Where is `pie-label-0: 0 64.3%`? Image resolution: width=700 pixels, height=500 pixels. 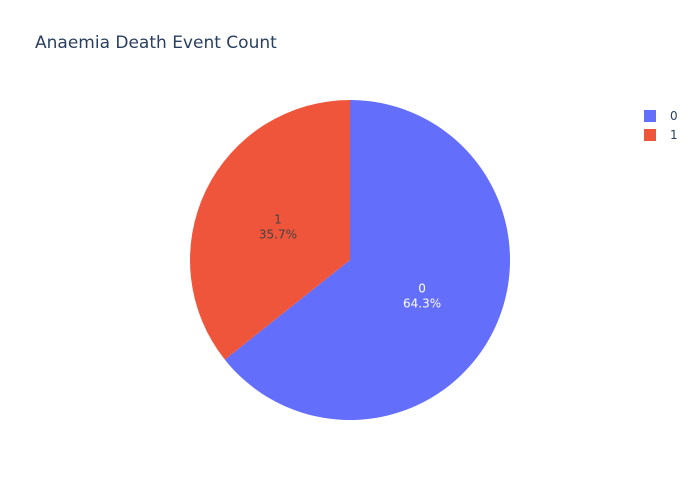 pie-label-0: 0 64.3% is located at coordinates (422, 296).